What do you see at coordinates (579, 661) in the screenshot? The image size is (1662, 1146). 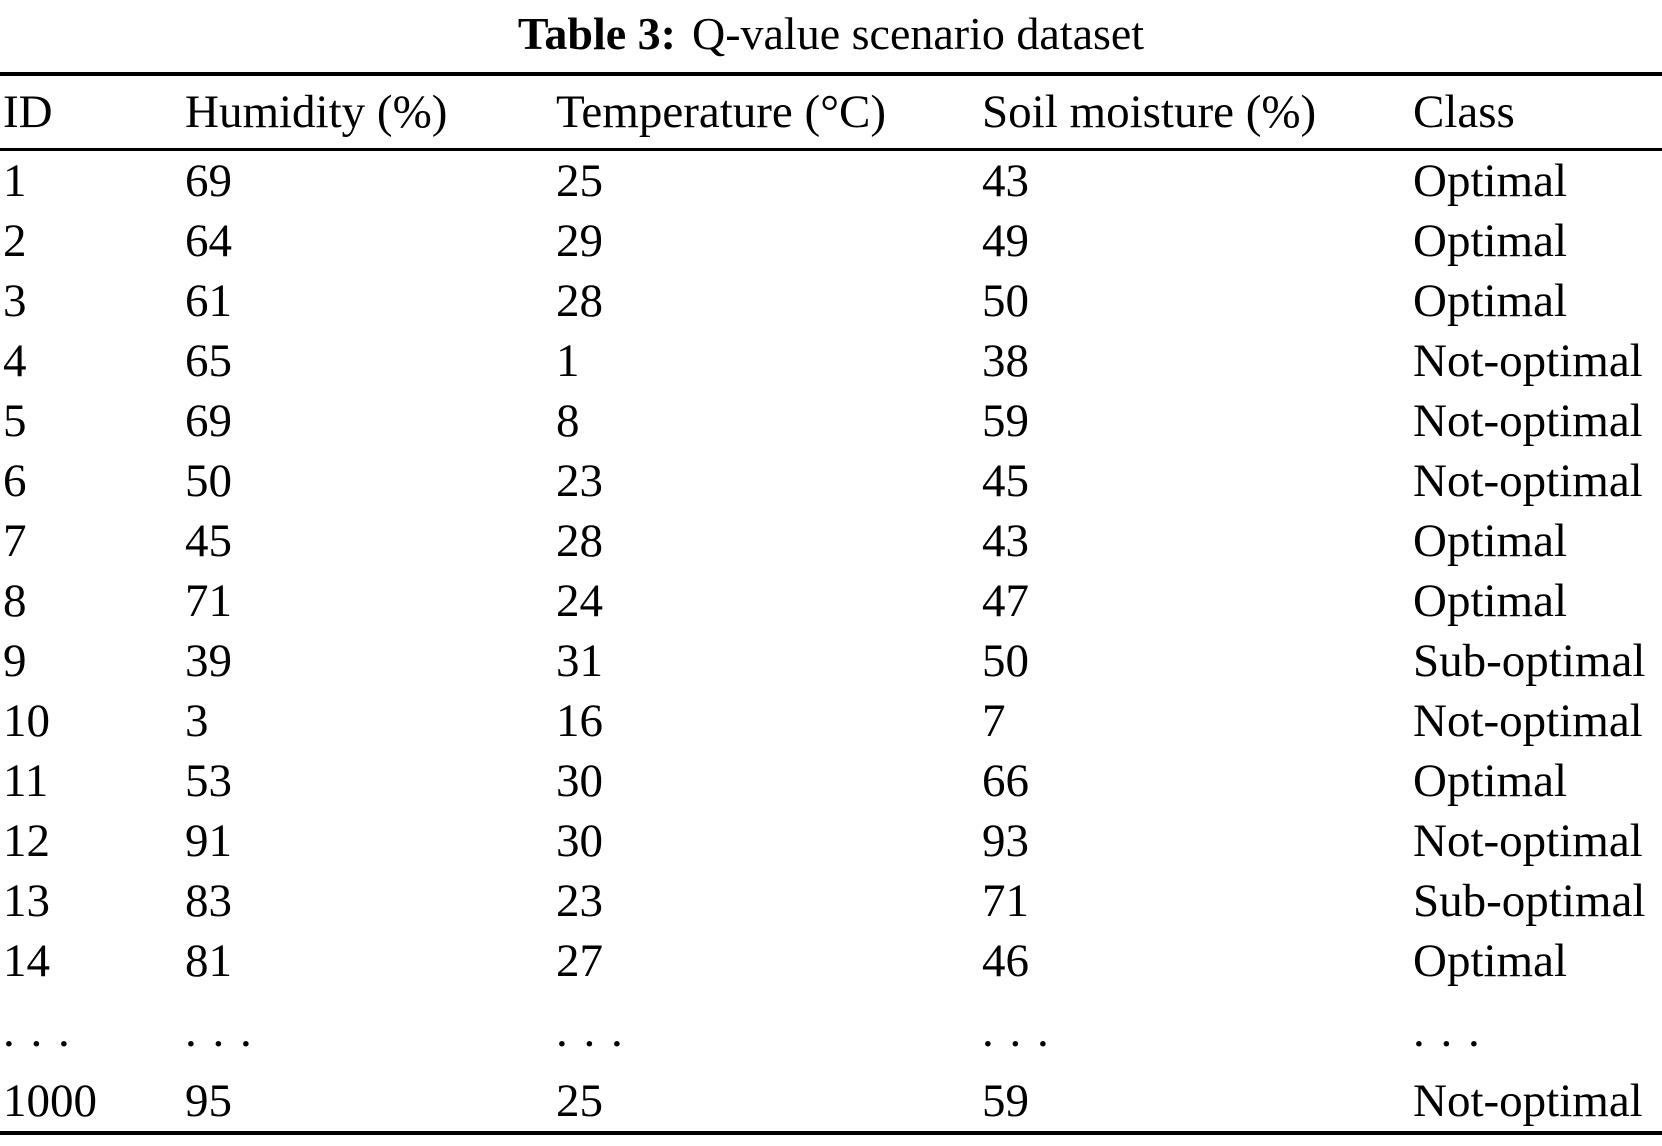 I see `table-cell: 31` at bounding box center [579, 661].